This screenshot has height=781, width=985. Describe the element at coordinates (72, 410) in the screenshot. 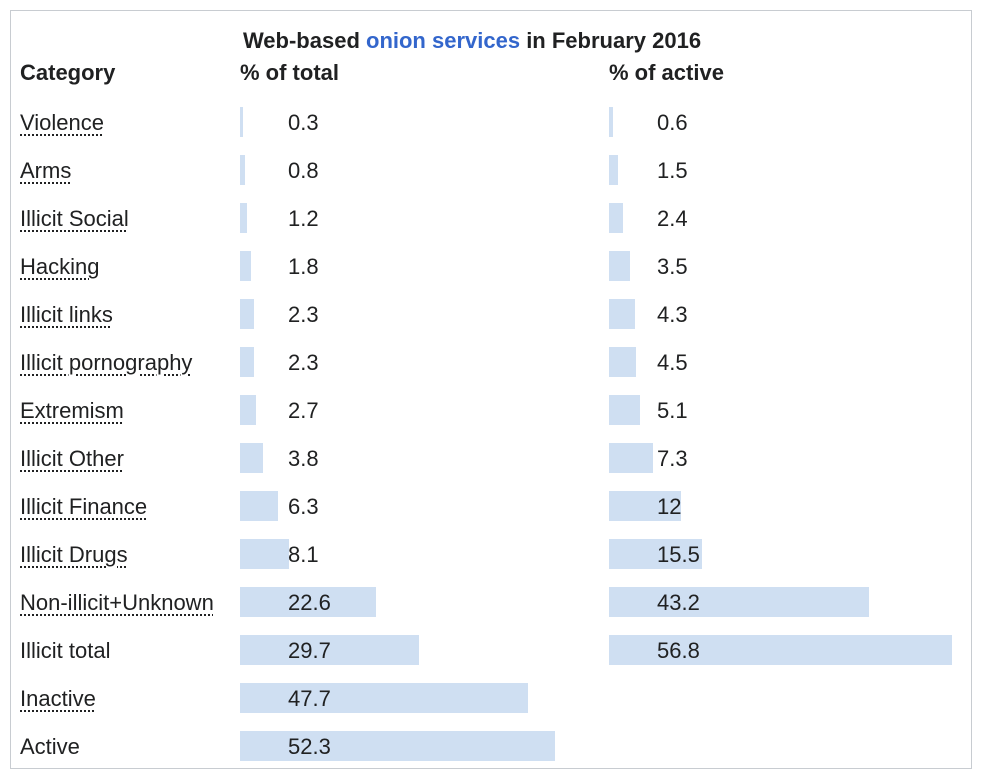

I see `category-label: Extremism` at that location.